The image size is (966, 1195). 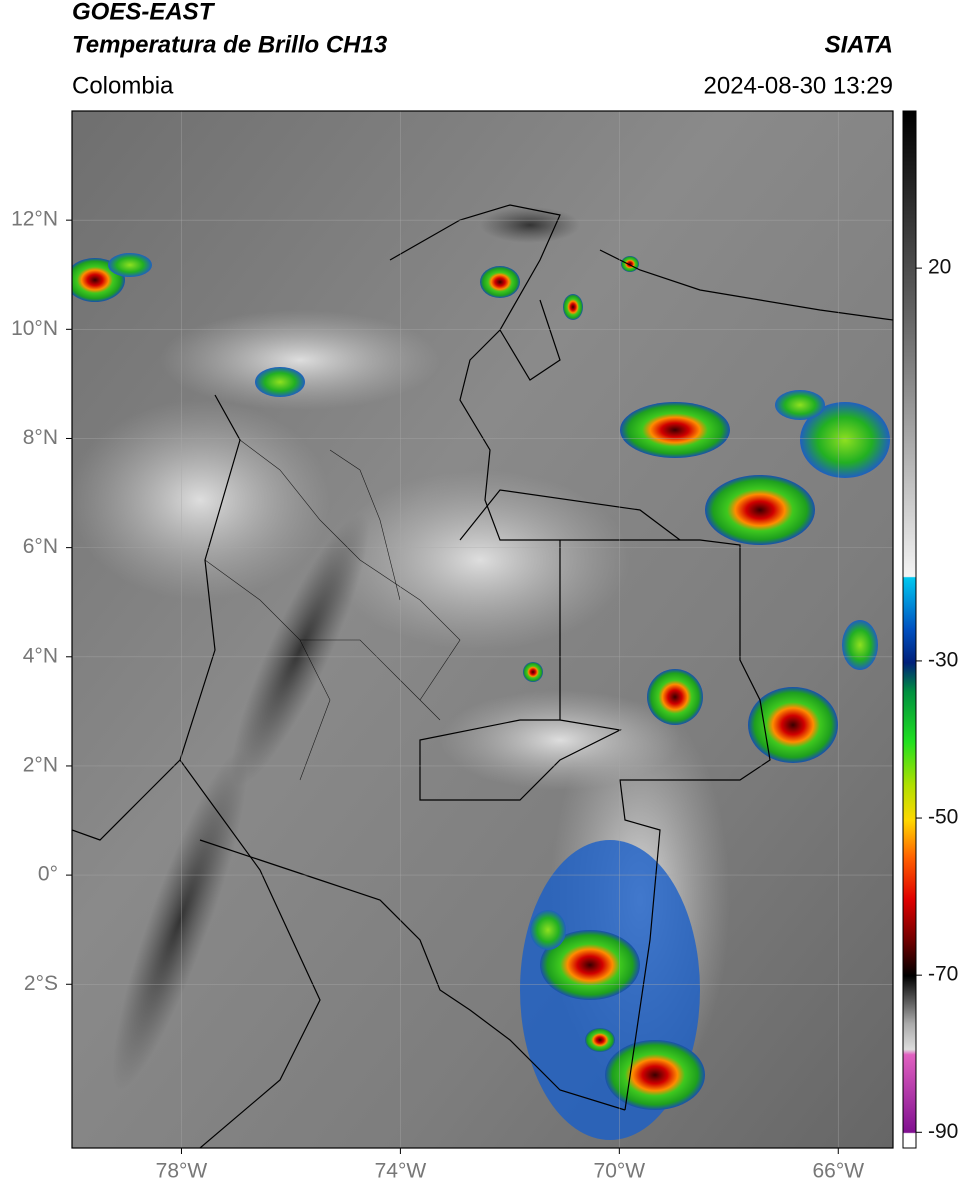 I want to click on x-tick-label: 66°W, so click(x=838, y=1171).